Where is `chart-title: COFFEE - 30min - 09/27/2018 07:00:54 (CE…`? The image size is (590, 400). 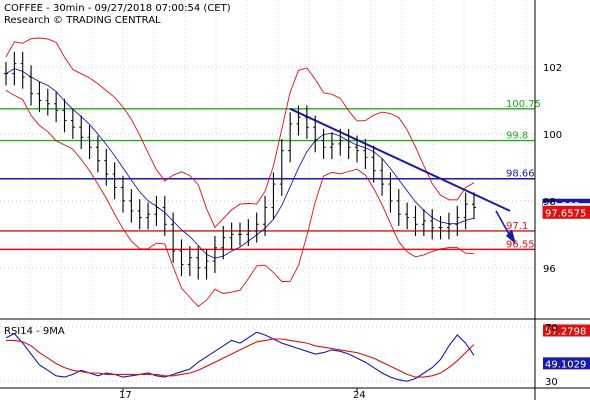 chart-title: COFFEE - 30min - 09/27/2018 07:00:54 (CE… is located at coordinates (117, 8).